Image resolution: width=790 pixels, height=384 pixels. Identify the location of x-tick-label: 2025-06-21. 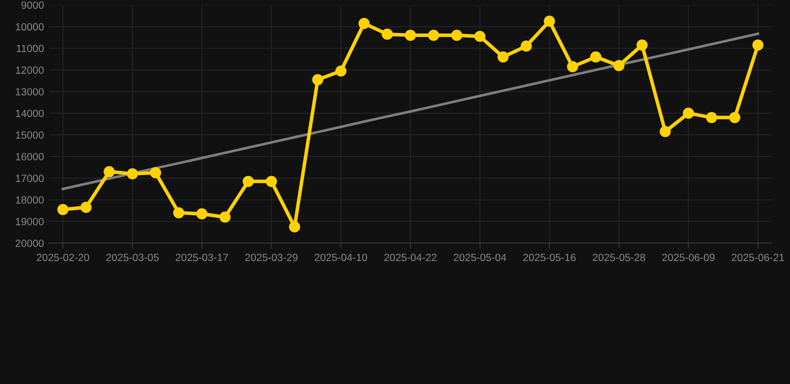
(758, 258).